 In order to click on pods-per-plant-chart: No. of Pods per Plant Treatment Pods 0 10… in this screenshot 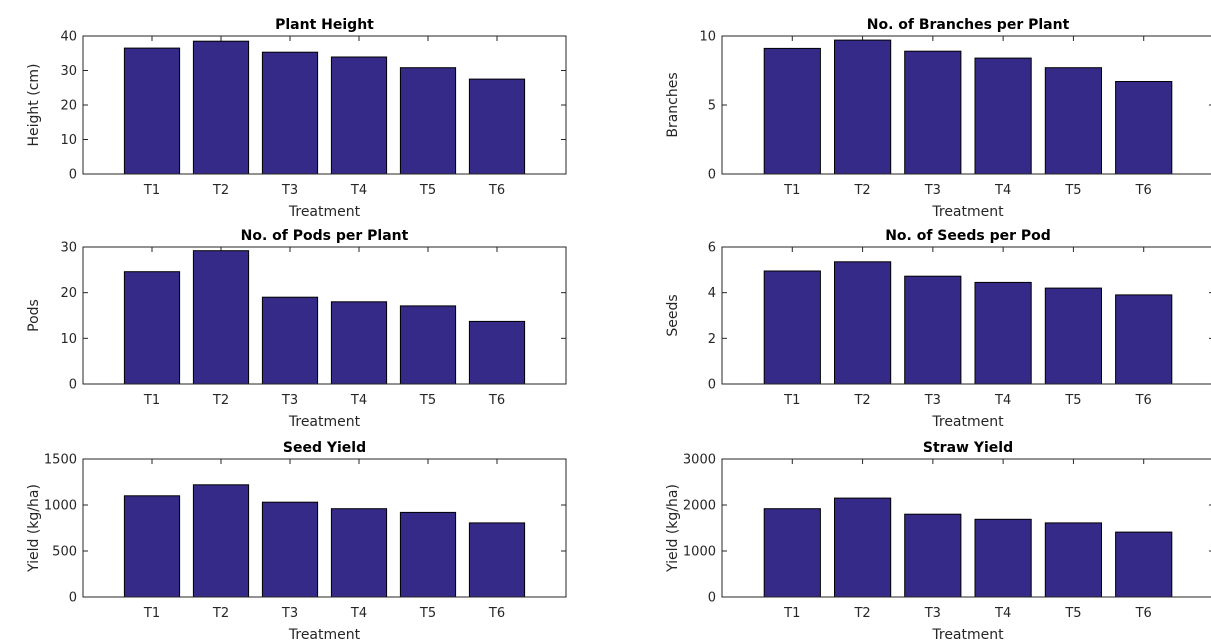, I will do `click(296, 329)`.